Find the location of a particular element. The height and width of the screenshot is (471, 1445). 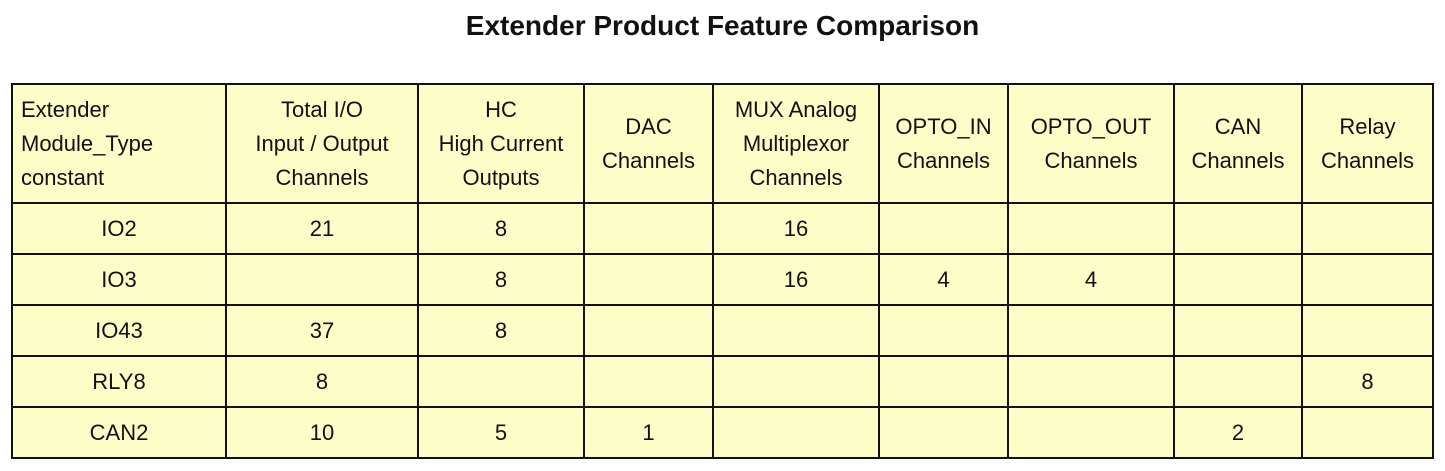

header-cell: Extender Module_Type constant is located at coordinates (119, 143).